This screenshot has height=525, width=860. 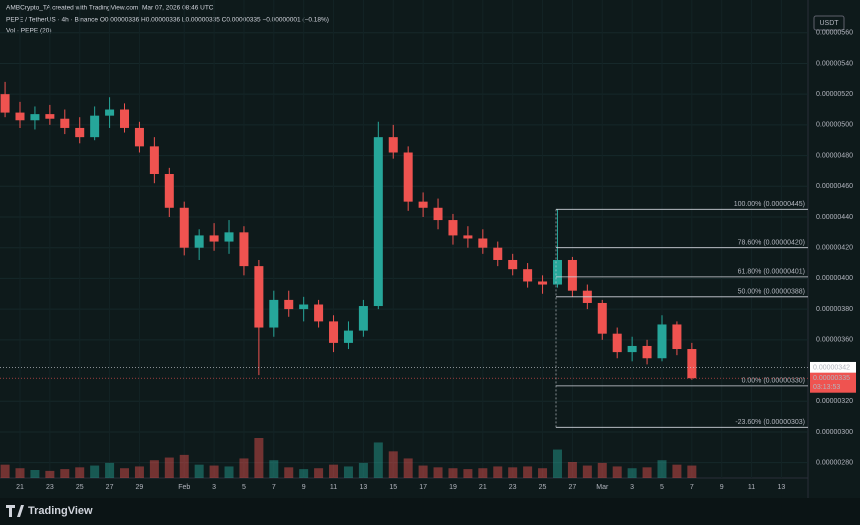 What do you see at coordinates (15, 511) in the screenshot?
I see `logo` at bounding box center [15, 511].